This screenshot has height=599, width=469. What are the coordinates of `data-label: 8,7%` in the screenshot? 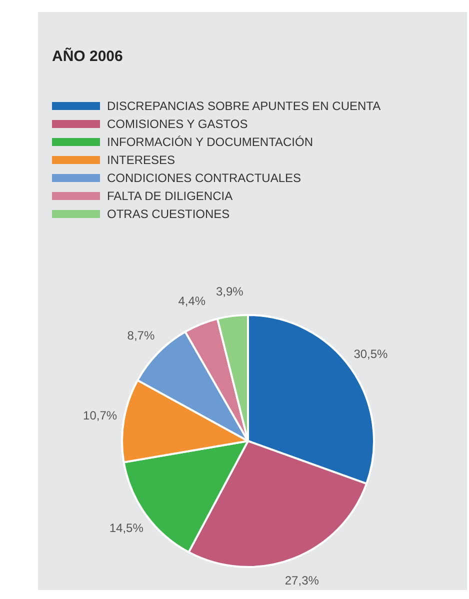 It's located at (141, 335).